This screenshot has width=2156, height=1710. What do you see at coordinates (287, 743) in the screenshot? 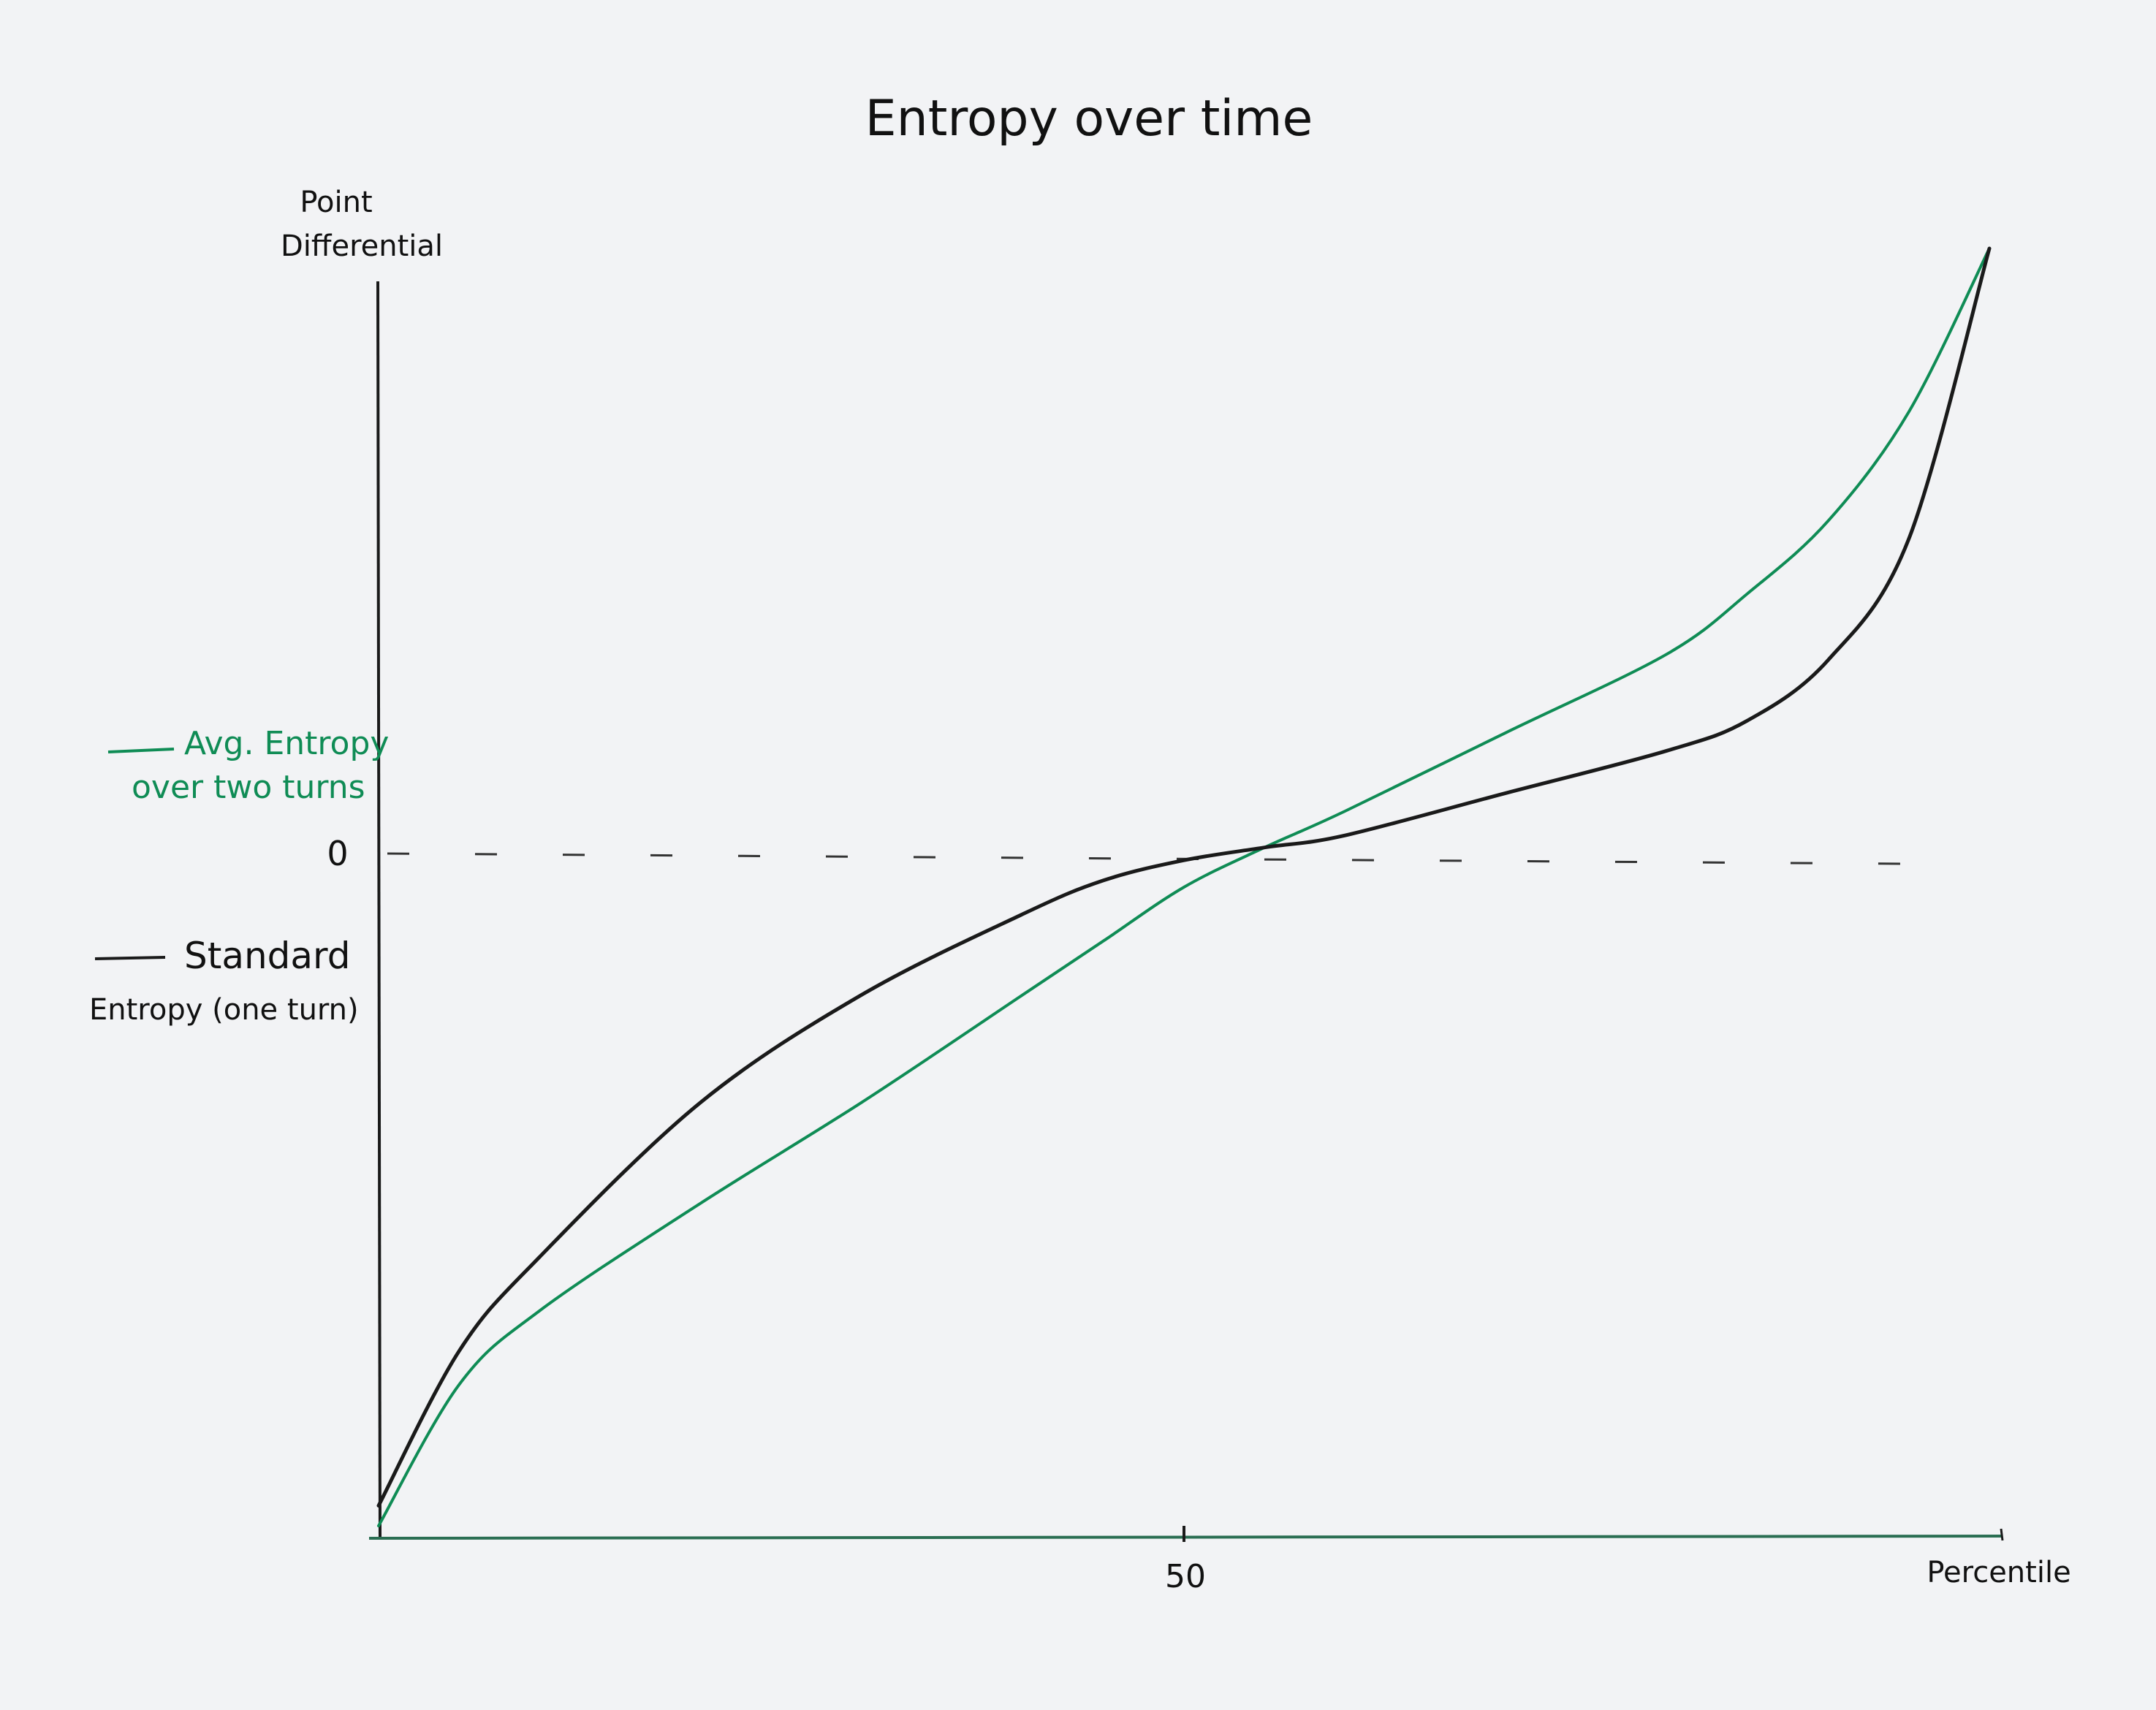
I see `legend-label-avg-entropy-line1: Avg. Entropy` at bounding box center [287, 743].